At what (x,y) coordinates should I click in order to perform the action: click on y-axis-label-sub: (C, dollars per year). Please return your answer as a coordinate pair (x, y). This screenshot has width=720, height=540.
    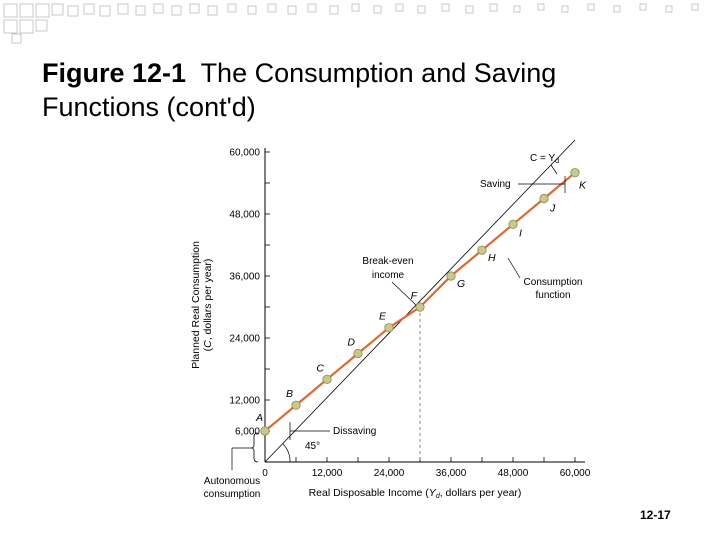
    Looking at the image, I should click on (208, 305).